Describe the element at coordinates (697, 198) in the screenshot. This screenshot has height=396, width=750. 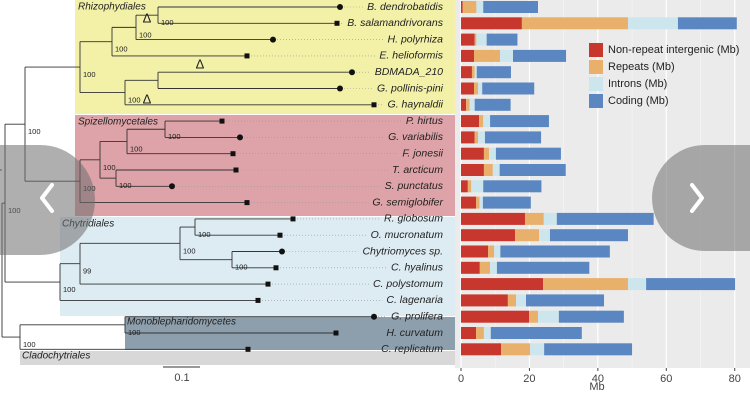
I see `next-button-chevron` at that location.